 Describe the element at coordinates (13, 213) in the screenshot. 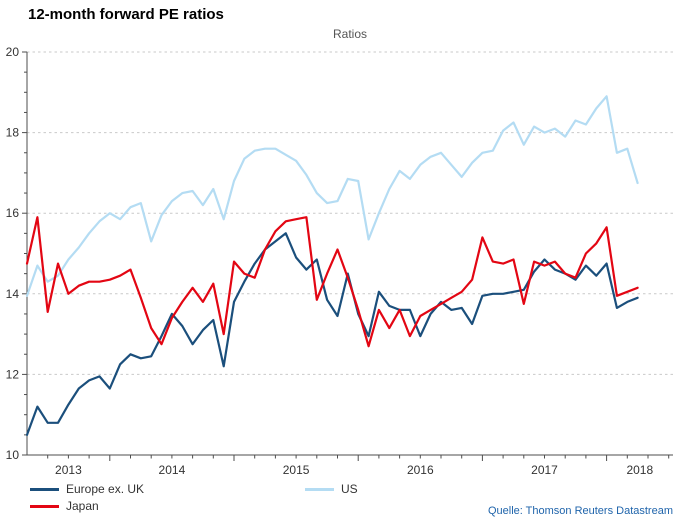

I see `y-tick-label: 16` at that location.